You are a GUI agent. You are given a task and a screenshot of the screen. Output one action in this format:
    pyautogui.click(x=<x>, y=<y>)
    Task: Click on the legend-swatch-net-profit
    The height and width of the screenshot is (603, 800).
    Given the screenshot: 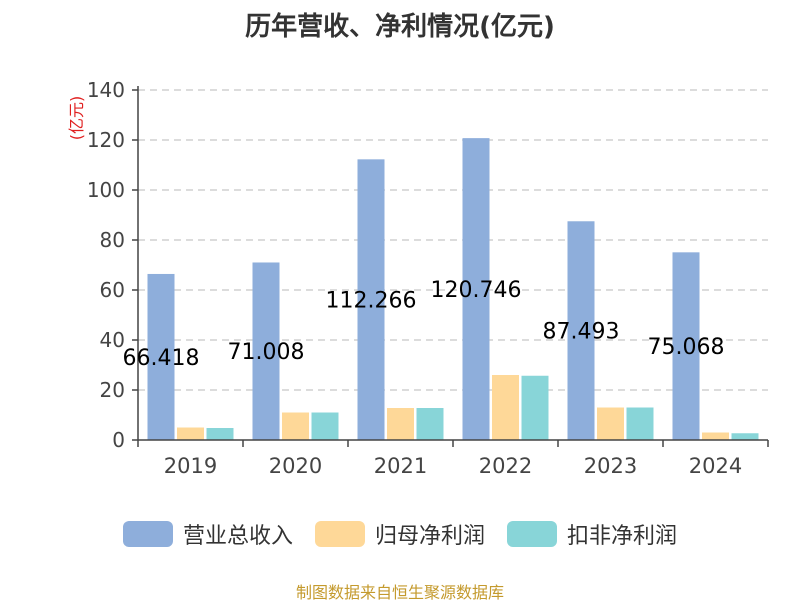 What is the action you would take?
    pyautogui.click(x=339, y=534)
    